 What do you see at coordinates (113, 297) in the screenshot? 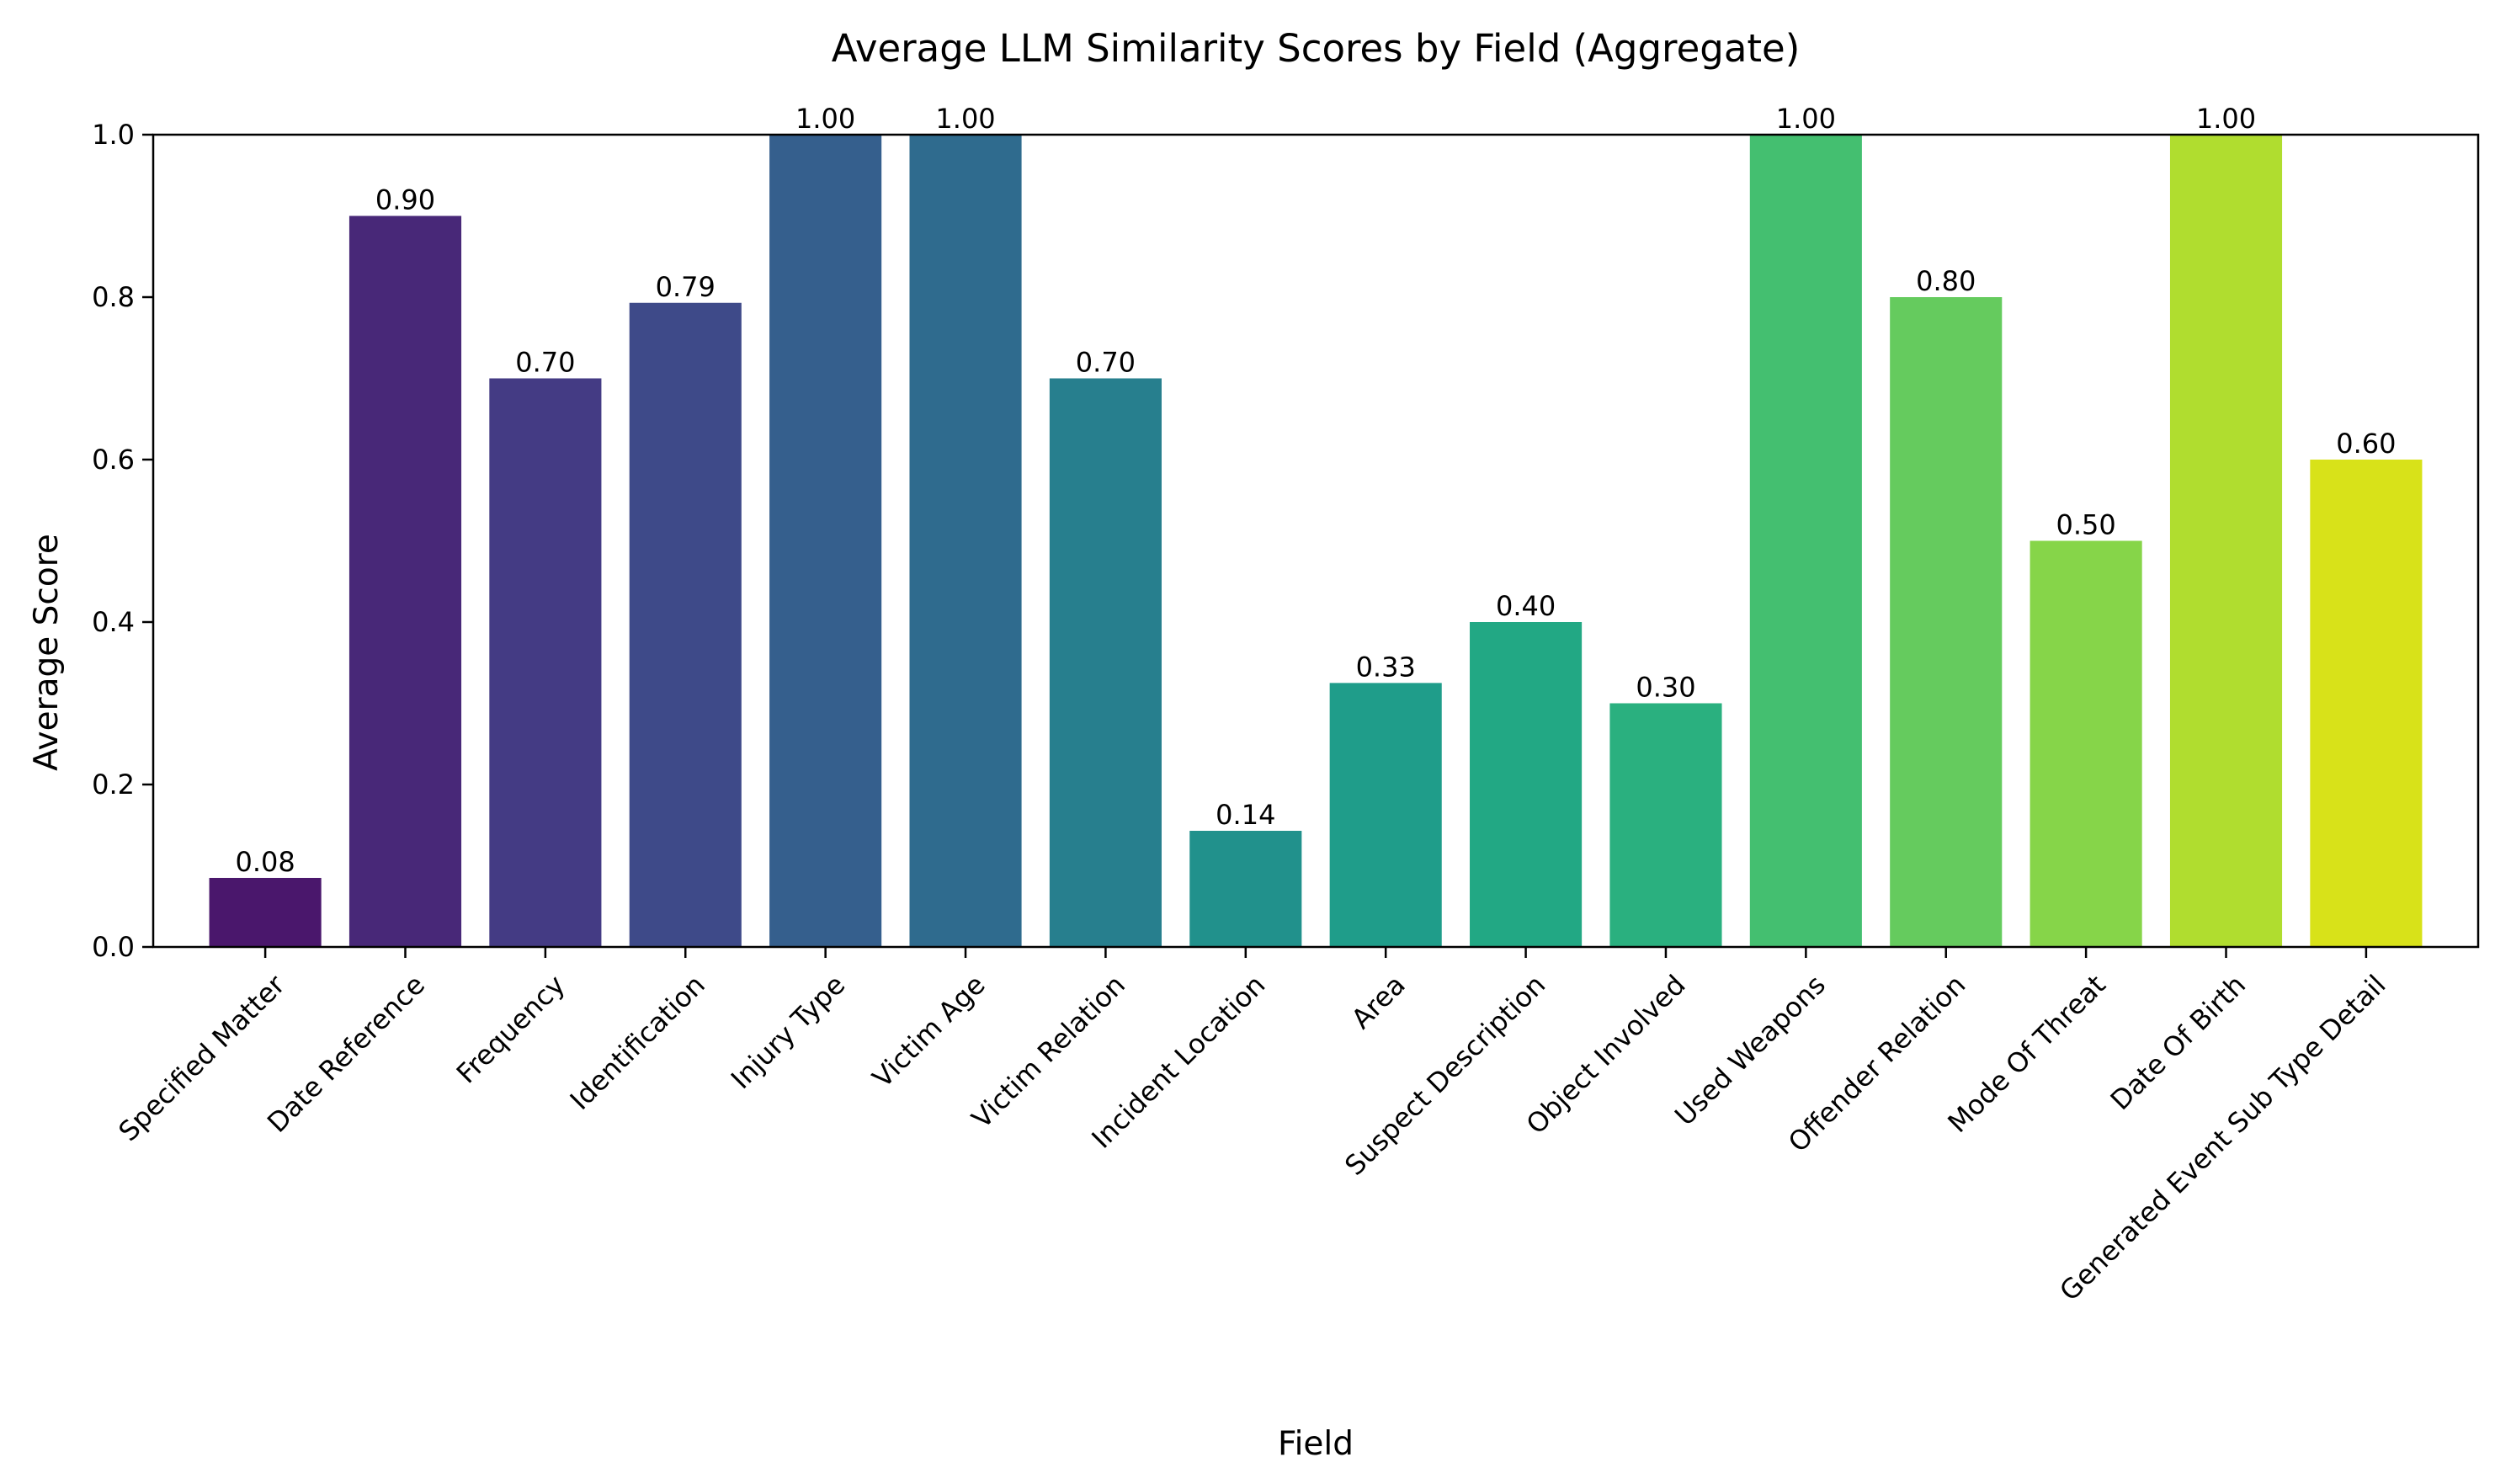
I see `y-tick-label: 0.8` at bounding box center [113, 297].